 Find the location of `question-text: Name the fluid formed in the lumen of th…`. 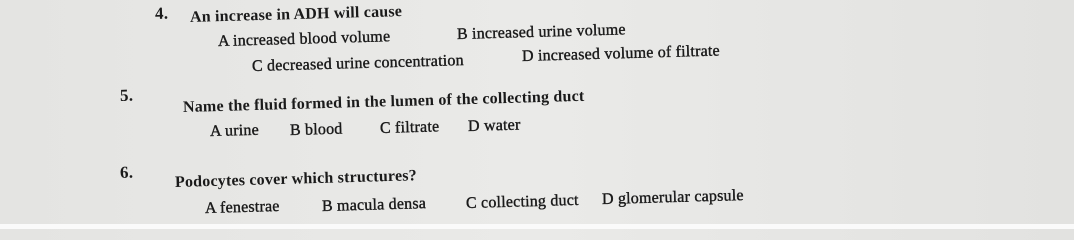

question-text: Name the fluid formed in the lumen of th… is located at coordinates (383, 101).